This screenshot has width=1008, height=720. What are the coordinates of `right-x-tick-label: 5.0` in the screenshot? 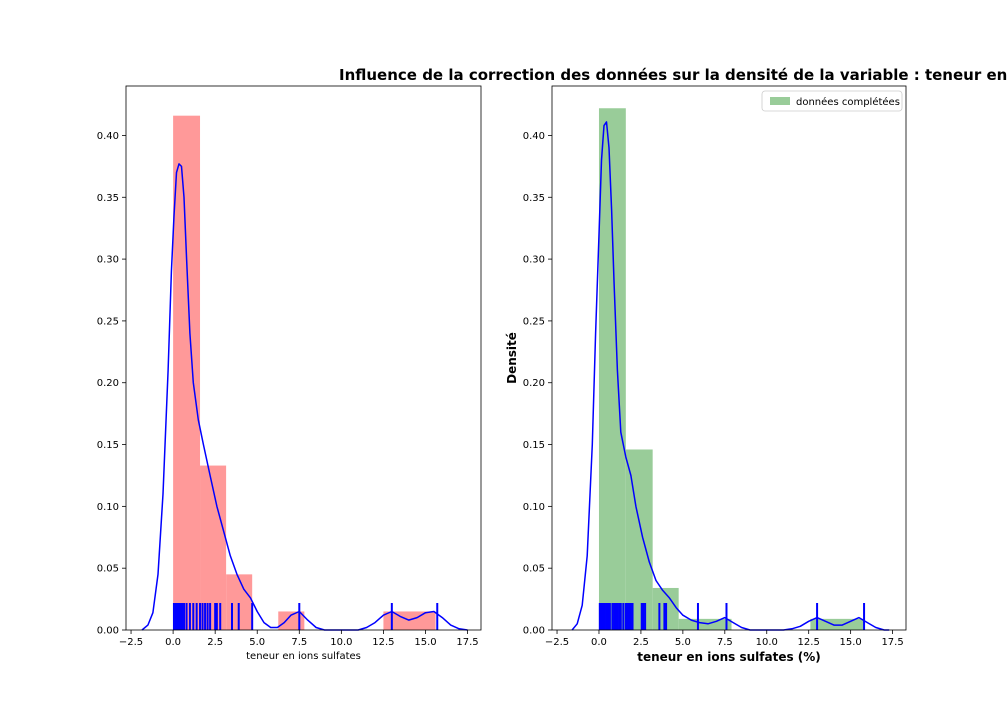 It's located at (683, 642).